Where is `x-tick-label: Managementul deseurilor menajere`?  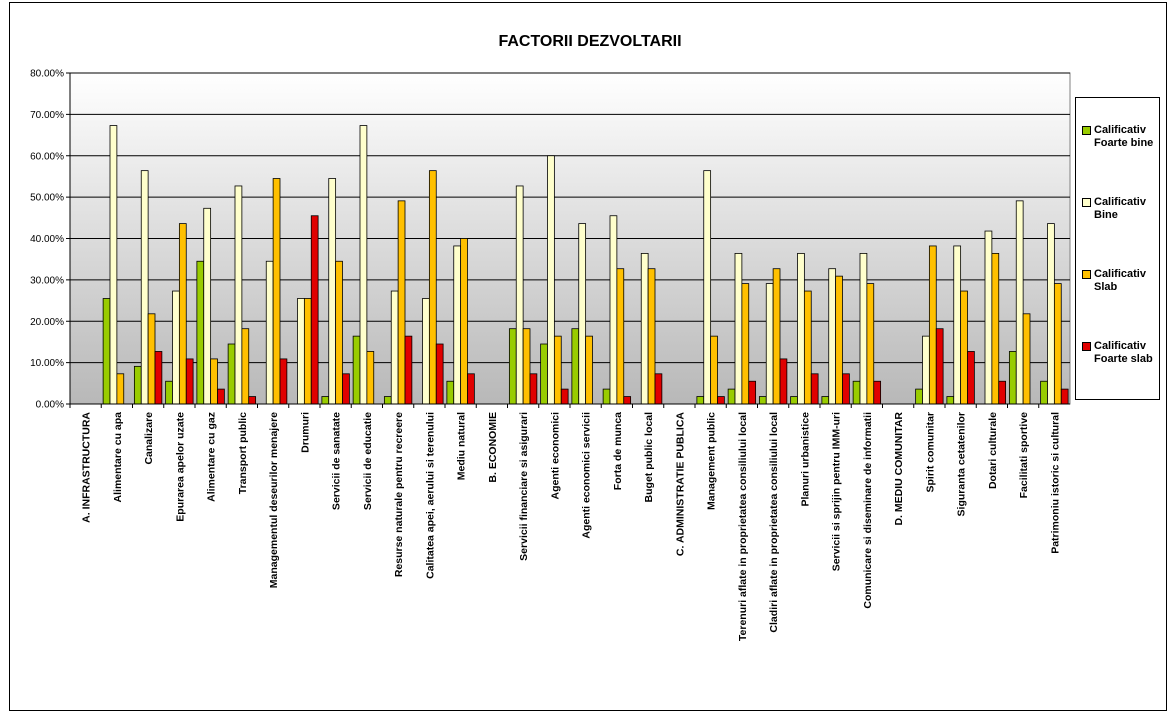 x-tick-label: Managementul deseurilor menajere is located at coordinates (274, 500).